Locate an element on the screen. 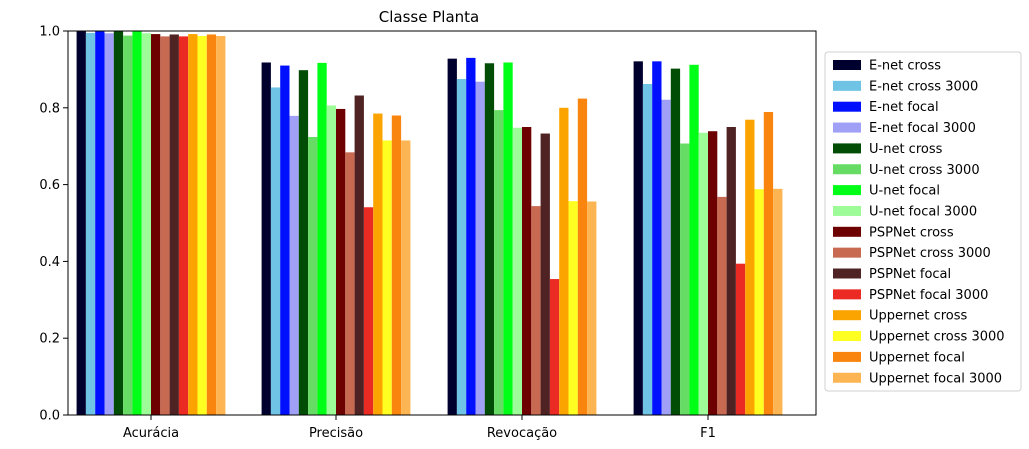 The height and width of the screenshot is (449, 1029). y-axis: 0.0 0.2 0.4 0.6 0.8 1.0 is located at coordinates (53, 224).